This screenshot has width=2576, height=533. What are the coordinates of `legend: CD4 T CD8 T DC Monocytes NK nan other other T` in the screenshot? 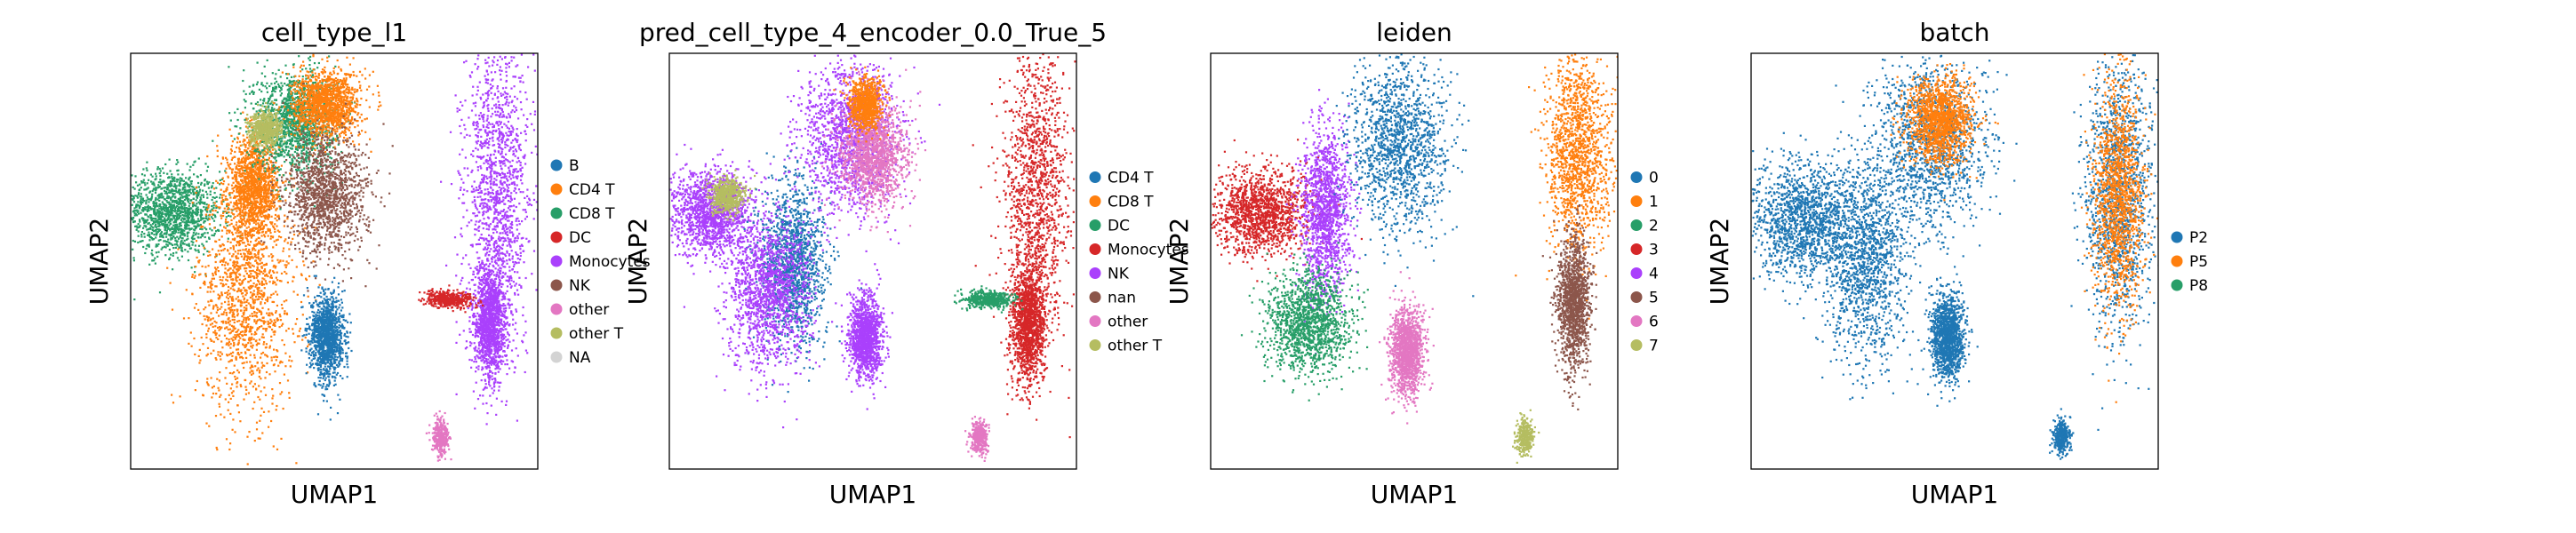 It's located at (1139, 262).